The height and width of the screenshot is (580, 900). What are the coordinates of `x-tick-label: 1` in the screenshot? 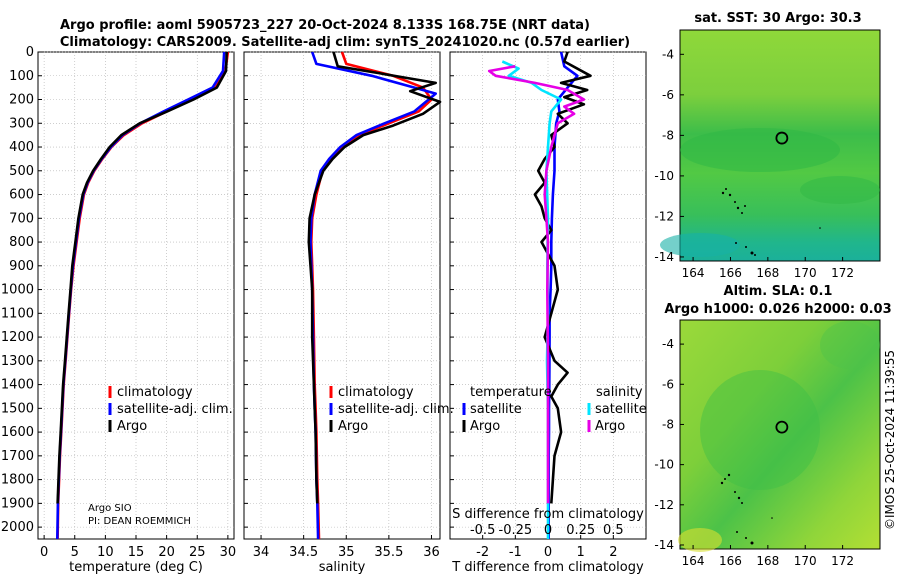 It's located at (581, 552).